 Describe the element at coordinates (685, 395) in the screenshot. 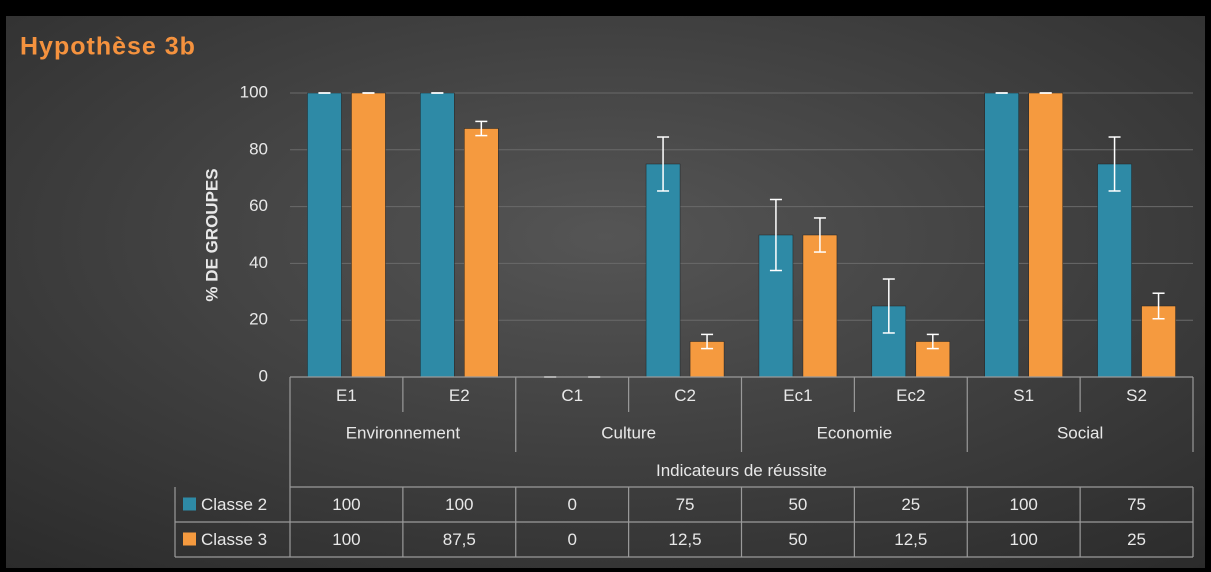

I see `x-tick-label: C2` at that location.